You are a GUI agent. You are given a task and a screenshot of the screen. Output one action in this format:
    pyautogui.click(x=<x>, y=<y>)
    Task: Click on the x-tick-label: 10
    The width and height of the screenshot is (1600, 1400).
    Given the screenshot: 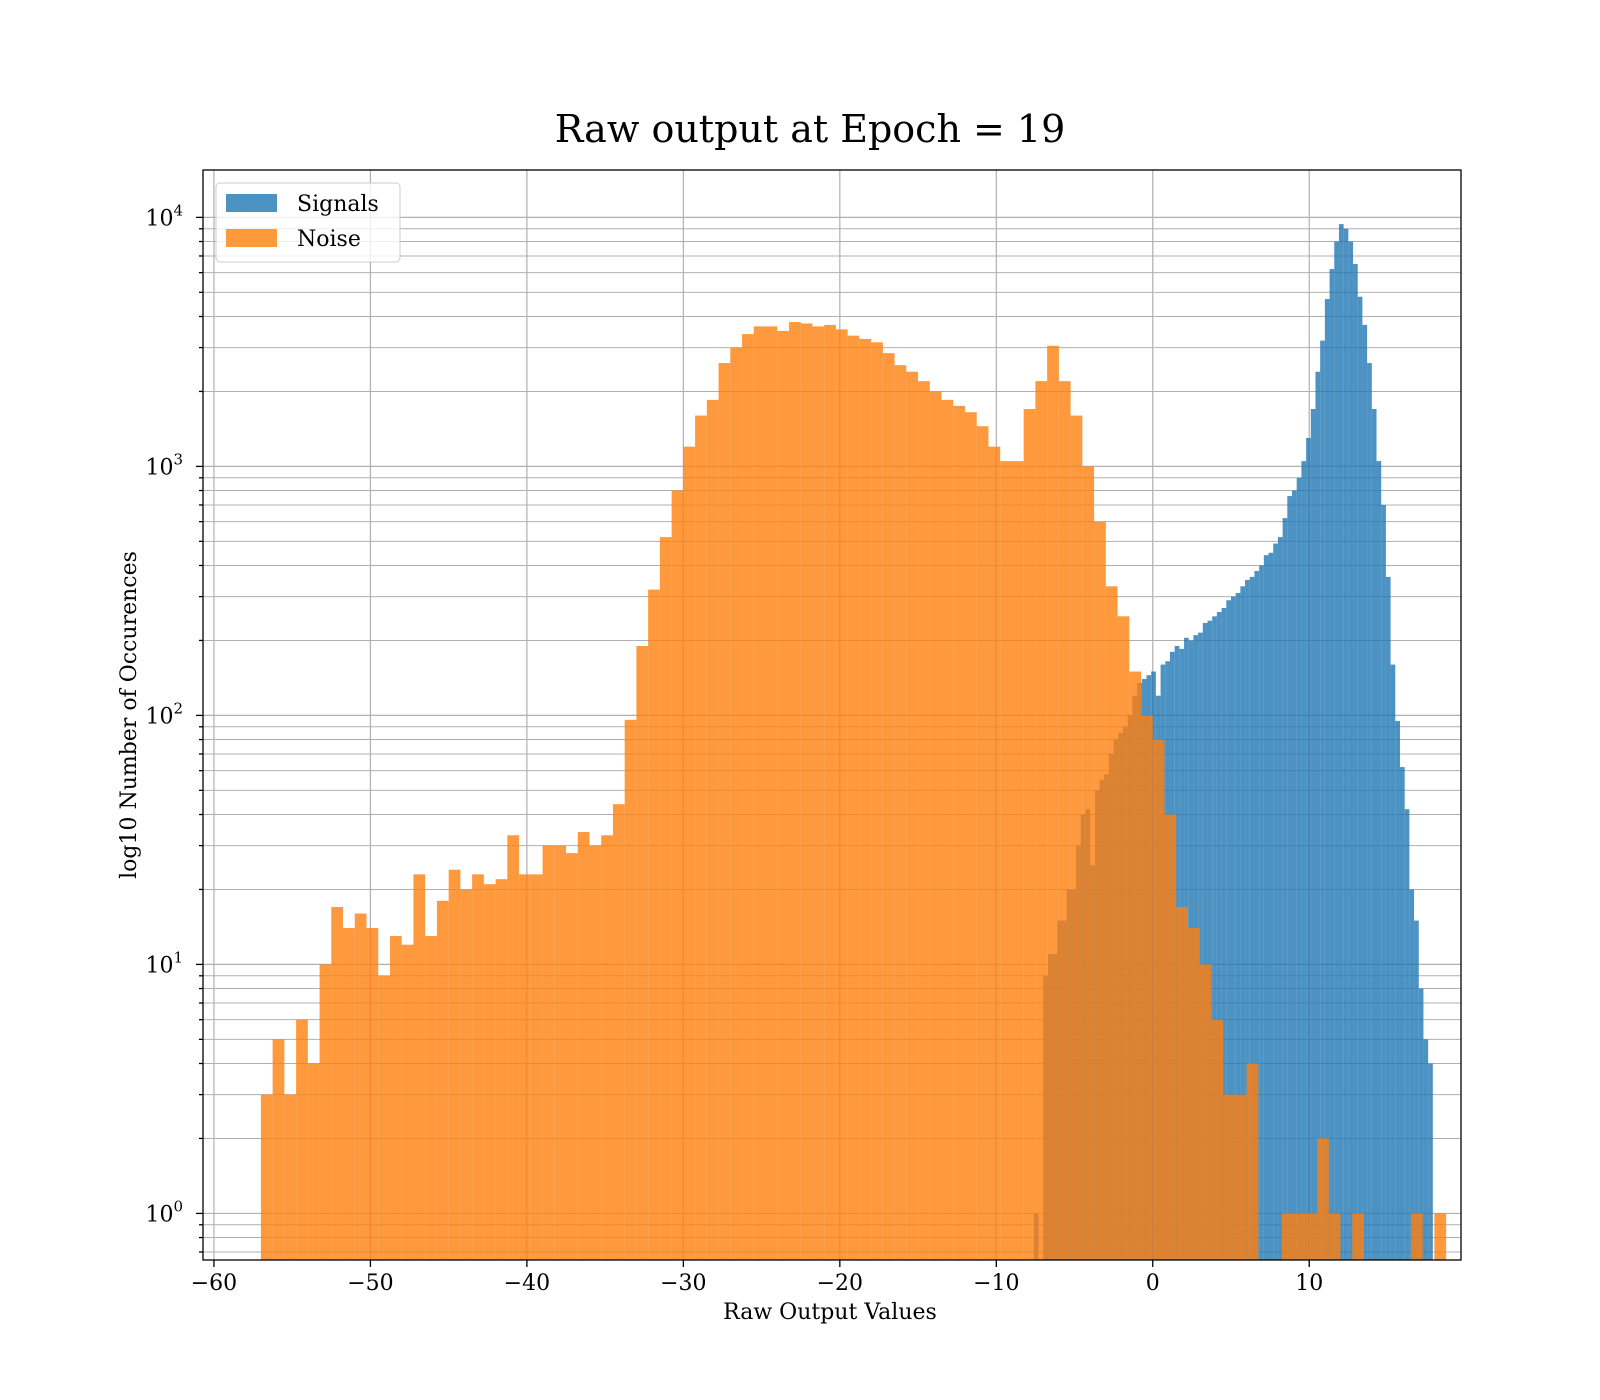 What is the action you would take?
    pyautogui.click(x=1309, y=1283)
    